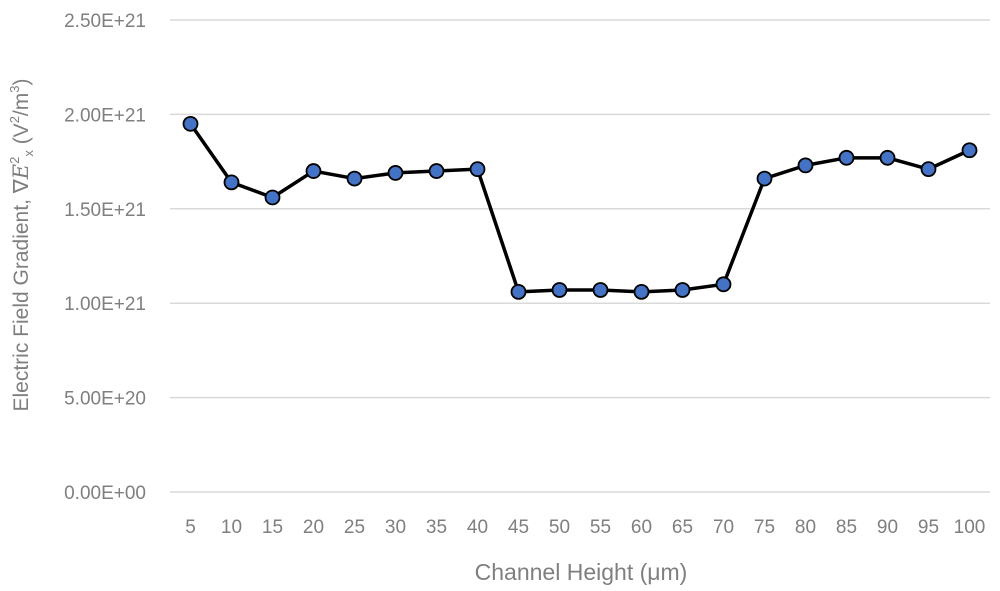 This screenshot has width=1000, height=591. Describe the element at coordinates (105, 304) in the screenshot. I see `y-tick-label-2: 1.00E+21` at that location.